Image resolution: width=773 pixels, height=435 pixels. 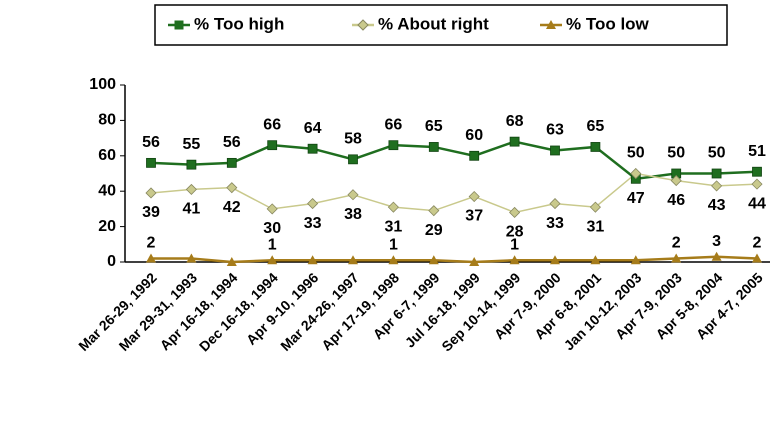 What do you see at coordinates (272, 228) in the screenshot?
I see `data-label: 30` at bounding box center [272, 228].